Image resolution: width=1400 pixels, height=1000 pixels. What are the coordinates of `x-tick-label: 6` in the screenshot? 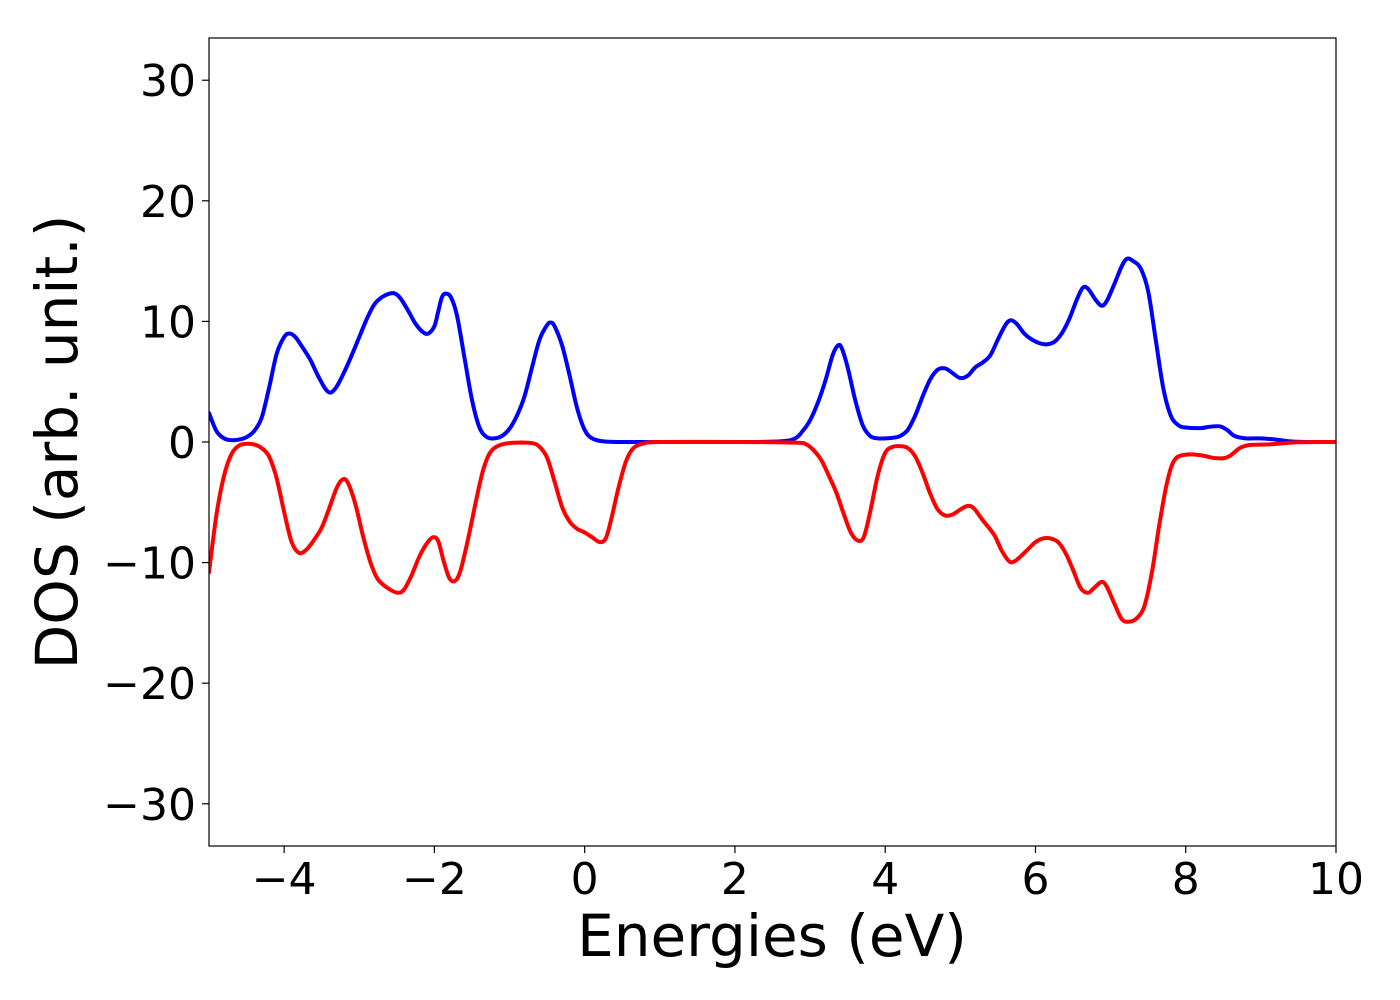 It's located at (1035, 879).